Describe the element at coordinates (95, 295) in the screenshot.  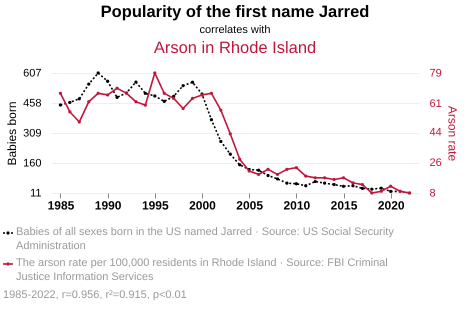
I see `text: 1985-2022, r=0.956, r²=0.915, p<0.01` at that location.